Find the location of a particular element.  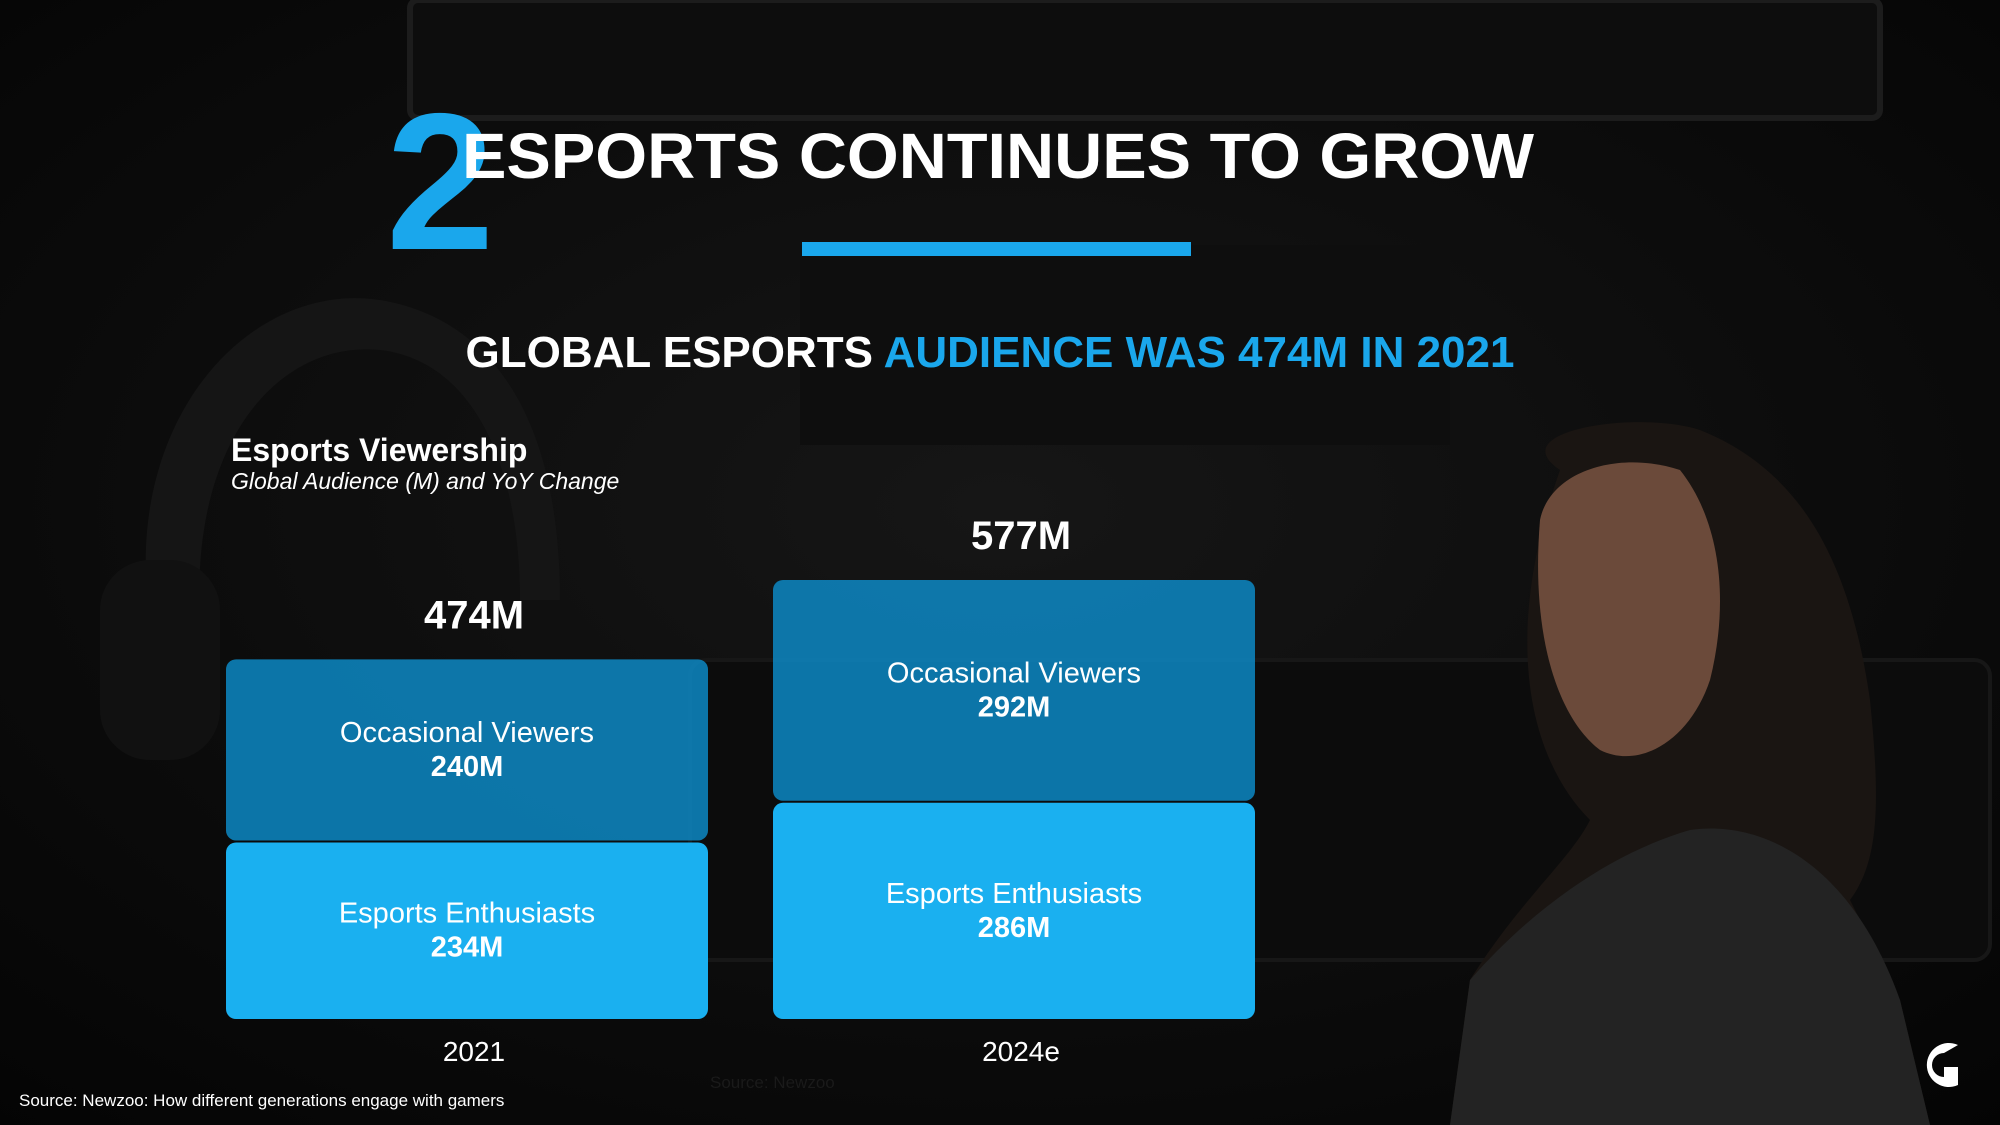

slide-number: 2 is located at coordinates (440, 182).